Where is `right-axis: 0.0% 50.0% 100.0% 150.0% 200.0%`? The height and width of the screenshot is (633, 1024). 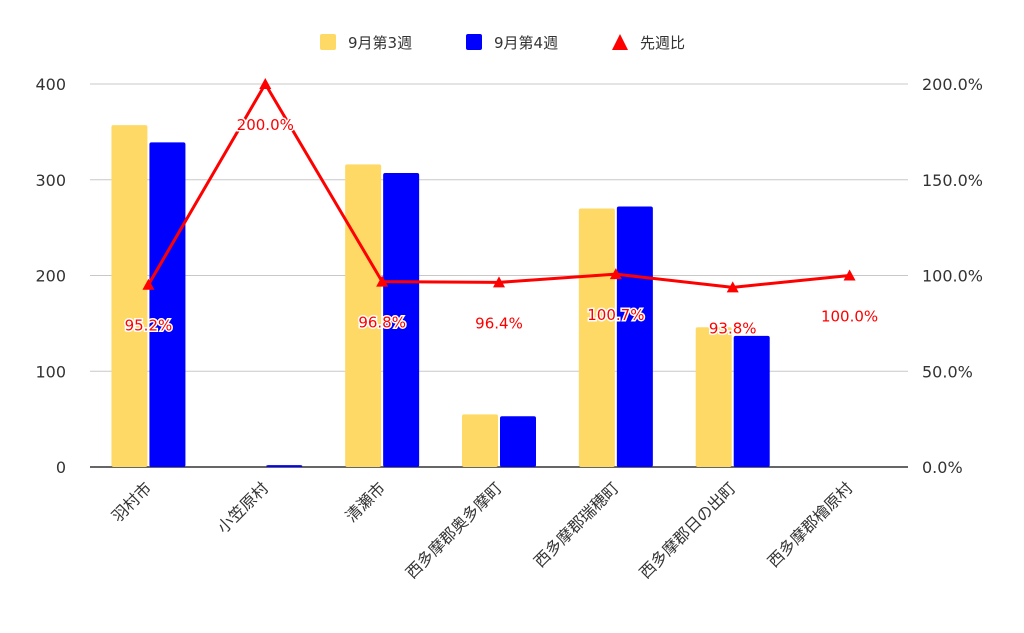
right-axis: 0.0% 50.0% 100.0% 150.0% 200.0% is located at coordinates (952, 276).